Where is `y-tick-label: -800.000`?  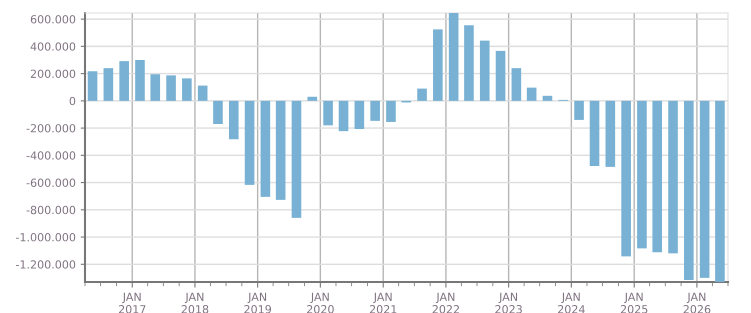
y-tick-label: -800.000 is located at coordinates (51, 210).